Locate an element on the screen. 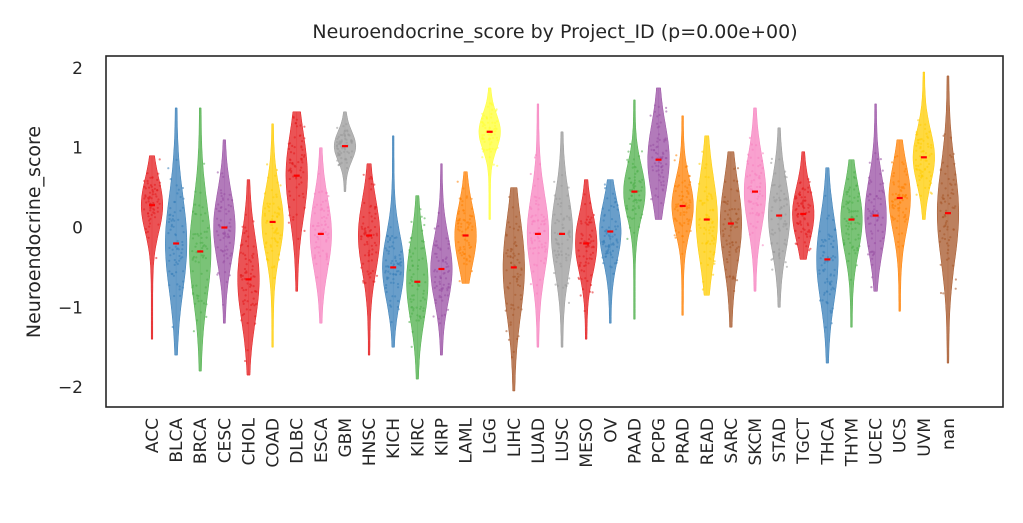 The image size is (1023, 523). violin-esca is located at coordinates (320, 235).